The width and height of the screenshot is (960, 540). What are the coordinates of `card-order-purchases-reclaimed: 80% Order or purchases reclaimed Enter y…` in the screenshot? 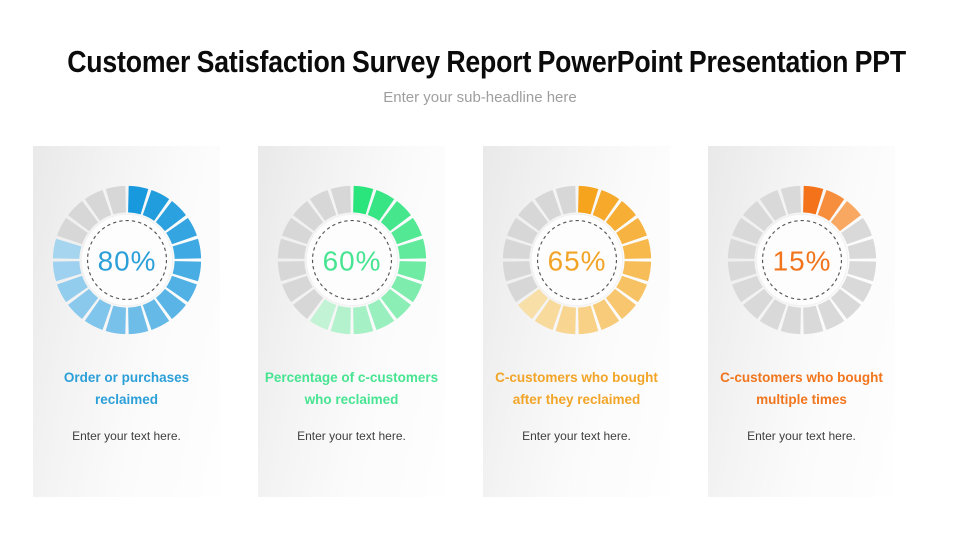 It's located at (126, 321).